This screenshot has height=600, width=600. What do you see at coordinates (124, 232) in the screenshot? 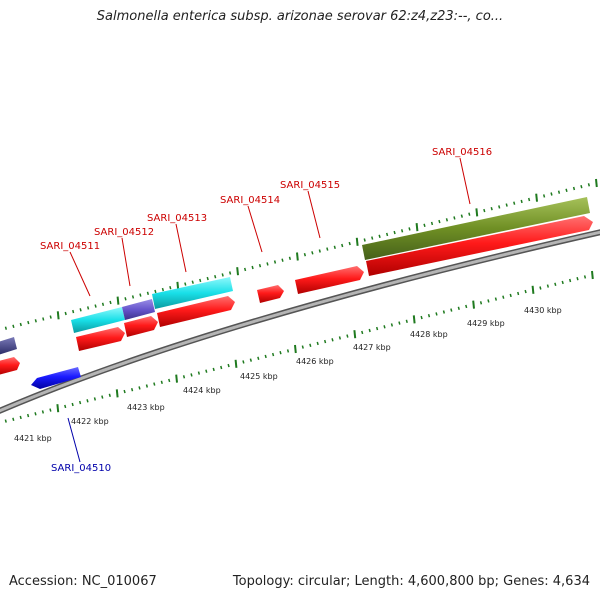
I see `gene-label-04512: SARI_04512` at bounding box center [124, 232].